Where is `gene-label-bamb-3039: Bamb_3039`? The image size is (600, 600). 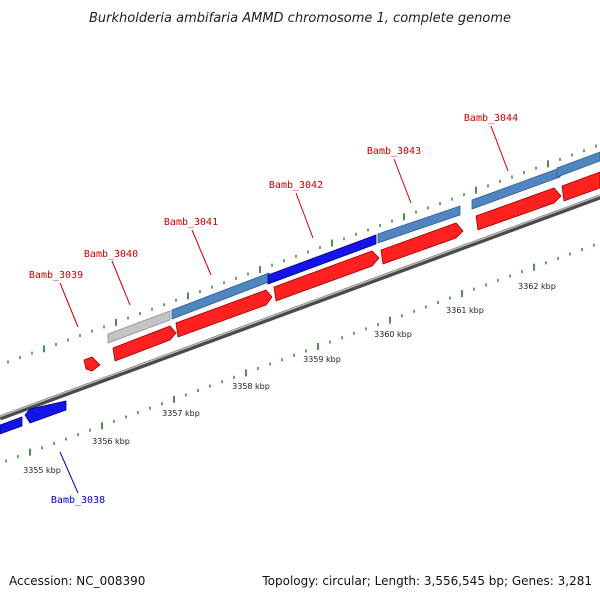
gene-label-bamb-3039: Bamb_3039 is located at coordinates (56, 275).